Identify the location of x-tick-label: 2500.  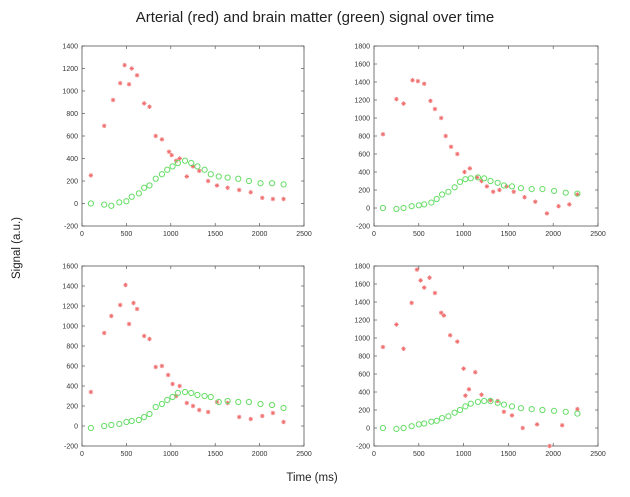
(304, 454).